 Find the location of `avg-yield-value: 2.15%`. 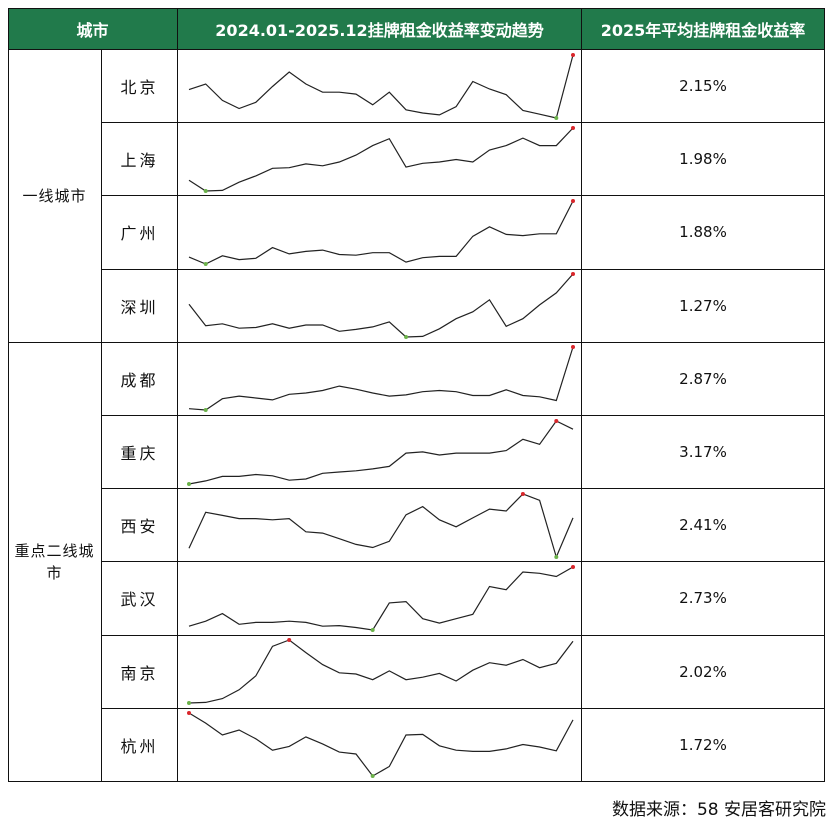

avg-yield-value: 2.15% is located at coordinates (703, 87).